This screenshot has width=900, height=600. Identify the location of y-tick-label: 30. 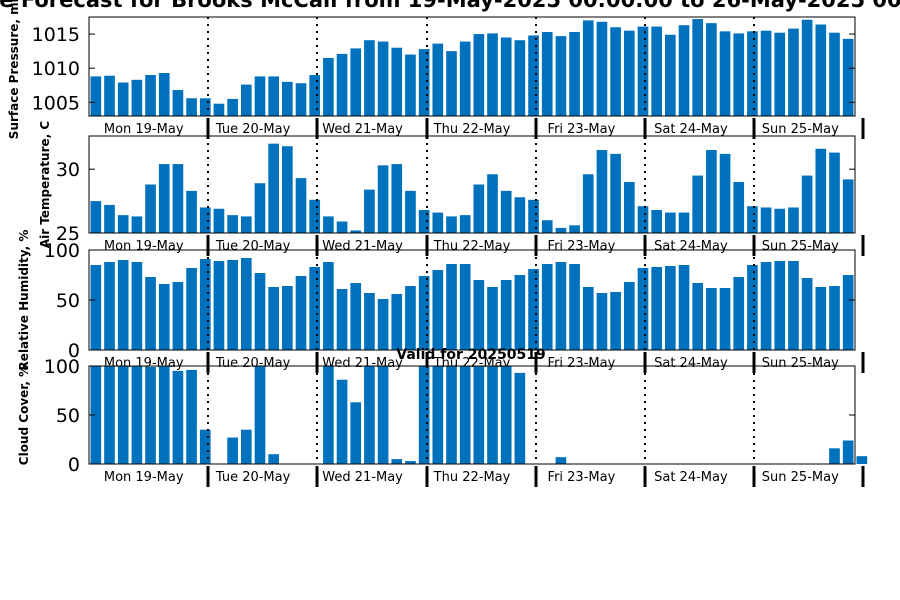
(68, 170).